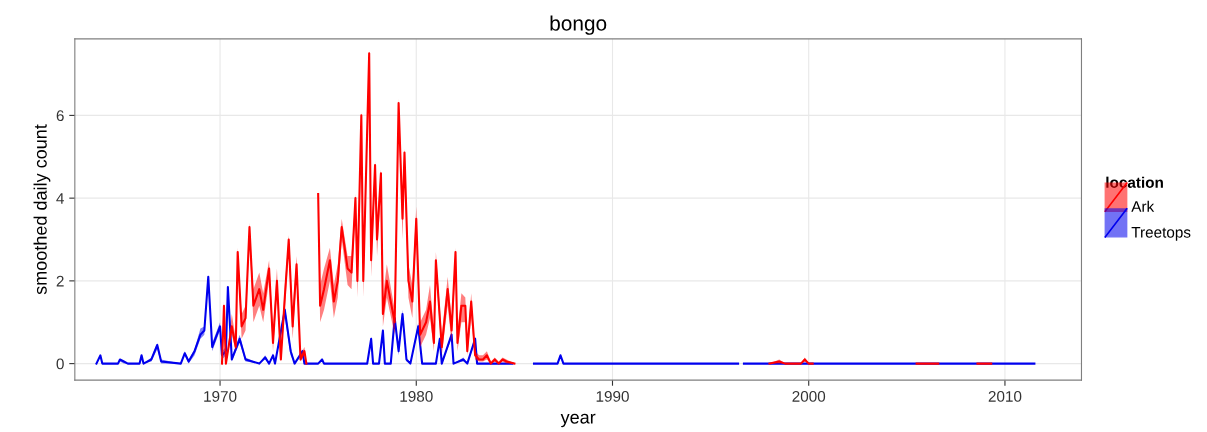 The width and height of the screenshot is (1207, 432). Describe the element at coordinates (578, 25) in the screenshot. I see `chart-title: bongo` at that location.